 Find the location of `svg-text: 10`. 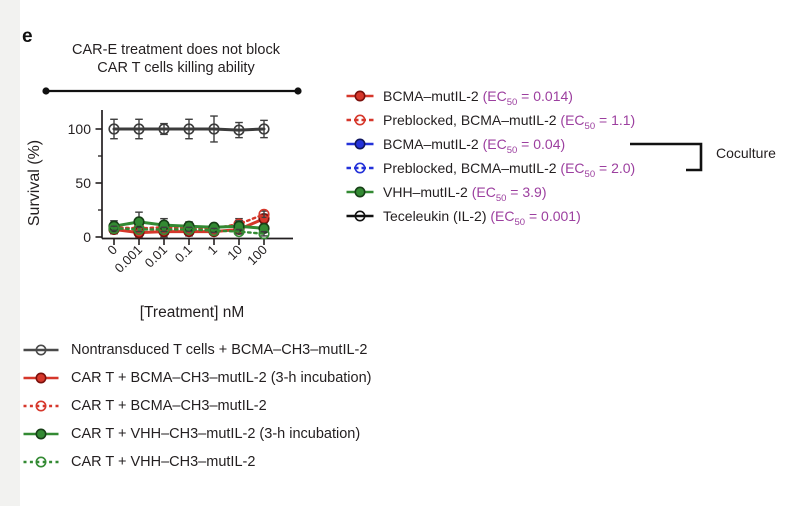

svg-text: 10 is located at coordinates (234, 252).